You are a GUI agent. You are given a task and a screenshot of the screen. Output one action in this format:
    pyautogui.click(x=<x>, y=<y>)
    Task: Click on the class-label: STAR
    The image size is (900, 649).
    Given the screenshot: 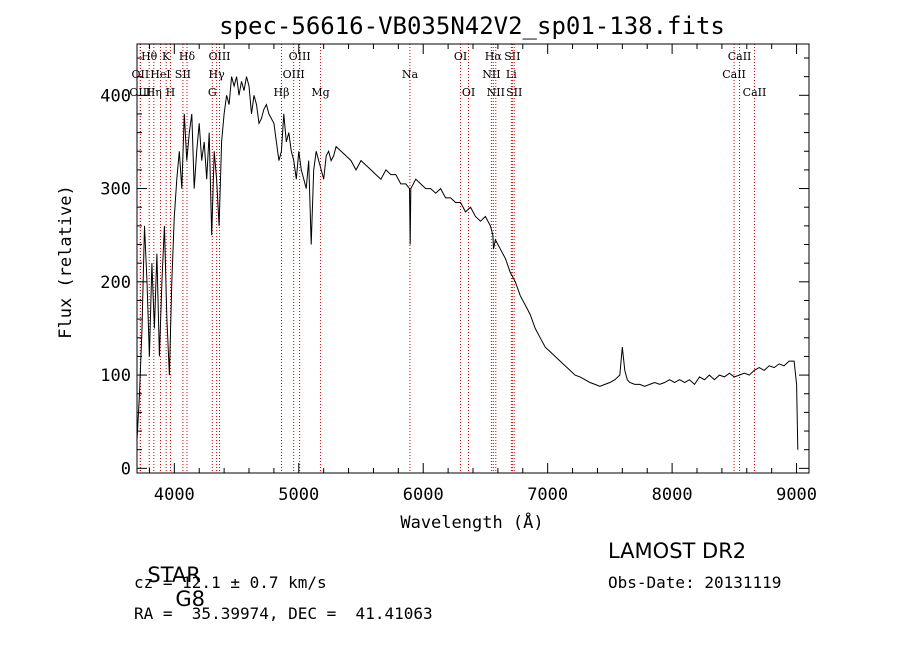 What is the action you would take?
    pyautogui.click(x=174, y=575)
    